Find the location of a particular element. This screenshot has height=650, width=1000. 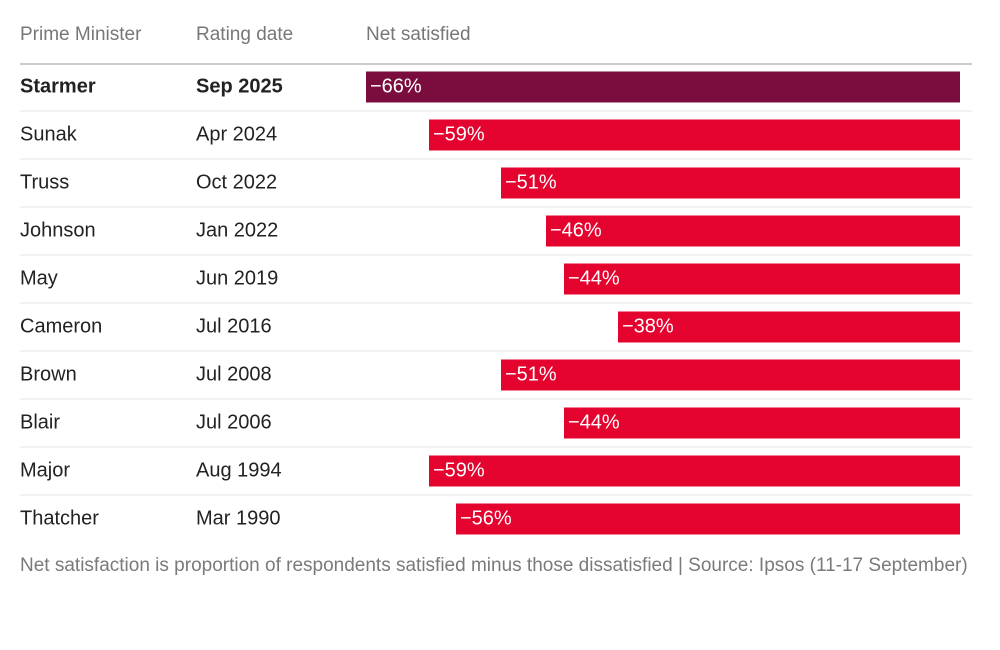

rating-date: Oct 2022 is located at coordinates (236, 182).